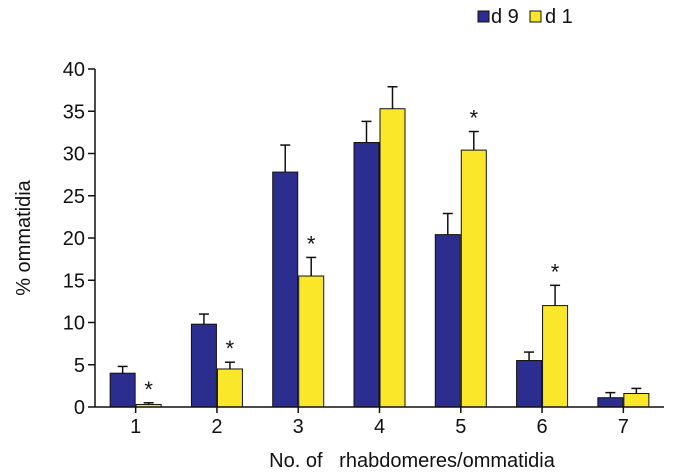  I want to click on legend-label-d1: d 1, so click(559, 17).